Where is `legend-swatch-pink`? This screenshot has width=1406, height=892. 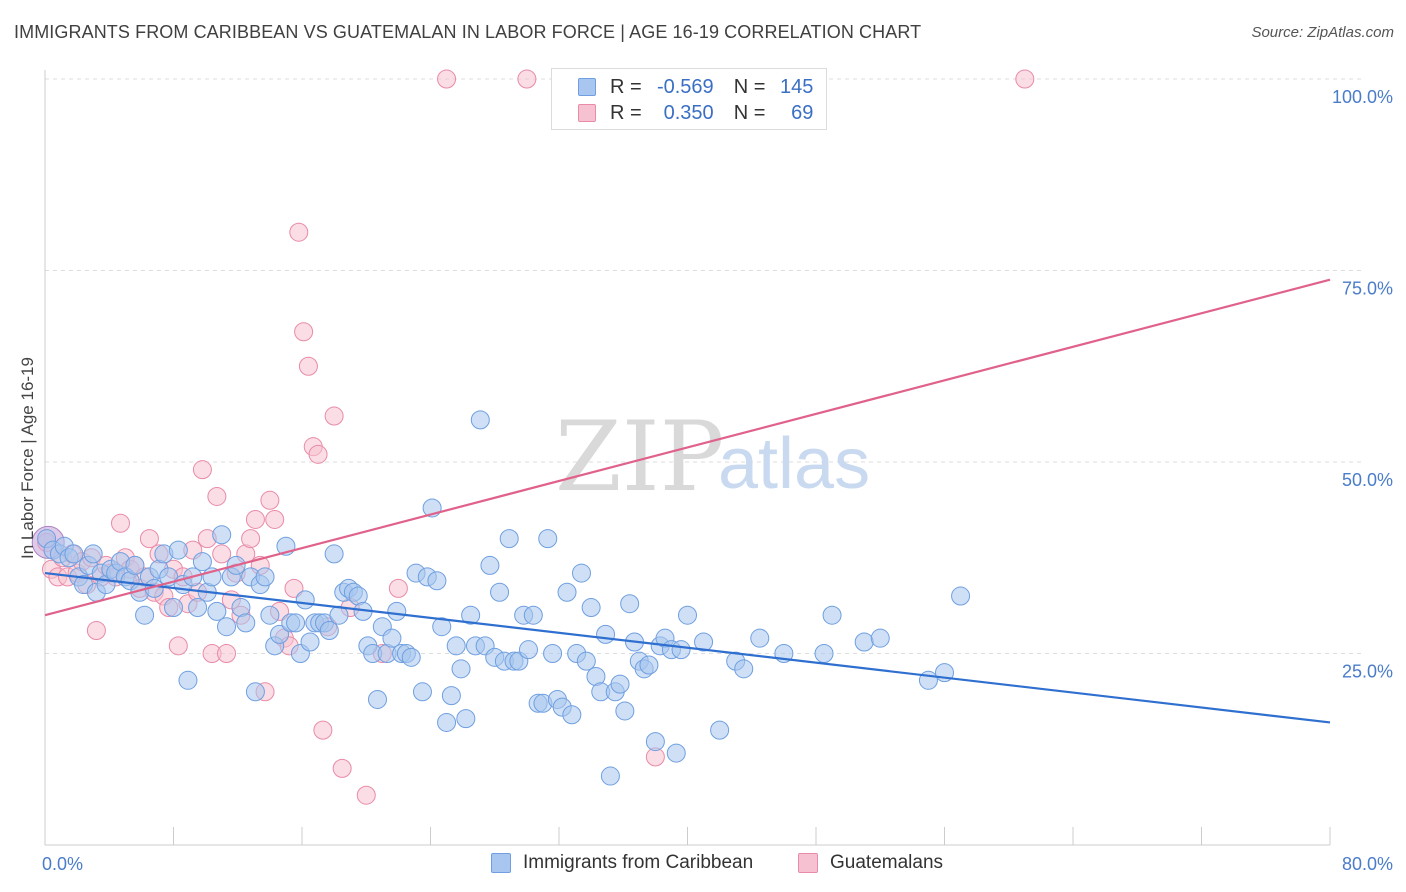
legend-swatch-pink is located at coordinates (587, 113).